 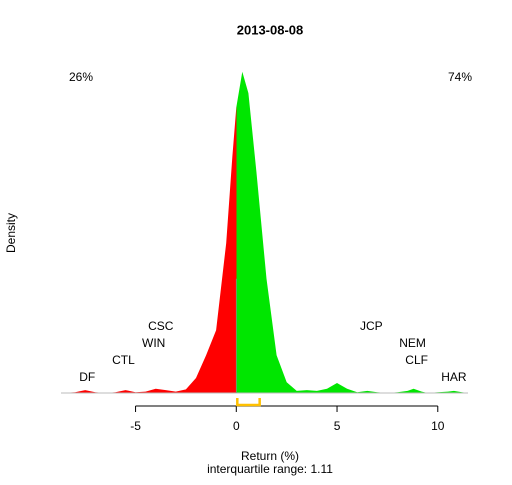 I want to click on positive-share: 74%, so click(x=460, y=77).